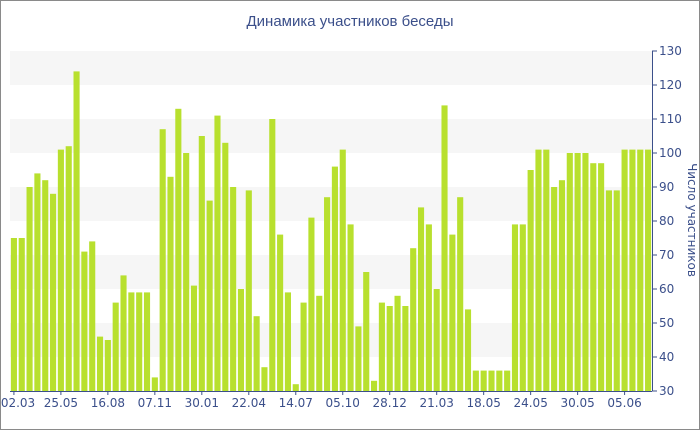 The width and height of the screenshot is (700, 430). Describe the element at coordinates (437, 403) in the screenshot. I see `x-tick-label: 21.03` at that location.